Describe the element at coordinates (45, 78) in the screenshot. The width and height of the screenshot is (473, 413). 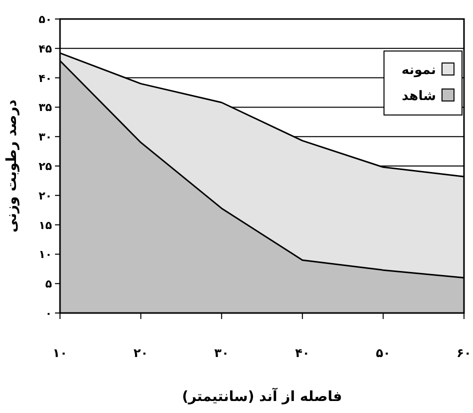
I see `y-tick-label: ۴۰` at that location.